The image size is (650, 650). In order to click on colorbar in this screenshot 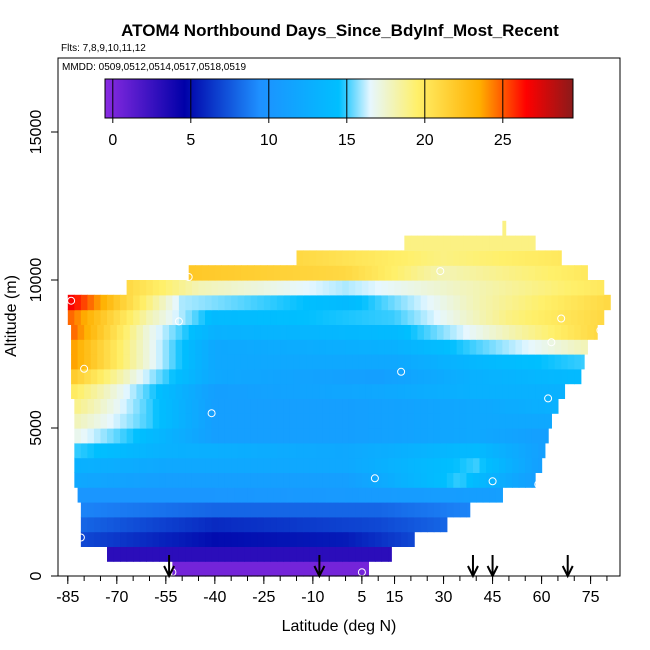, I will do `click(339, 98)`.